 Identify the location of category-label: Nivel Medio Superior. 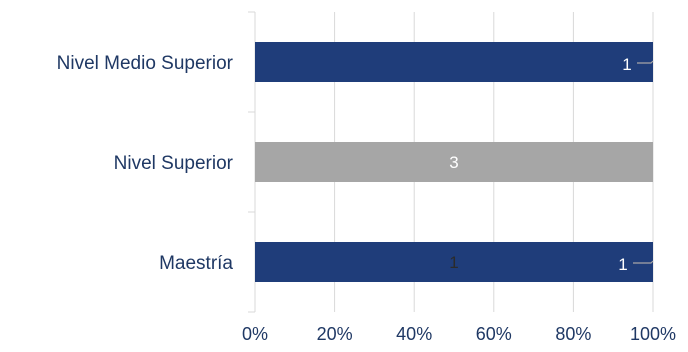
(145, 63).